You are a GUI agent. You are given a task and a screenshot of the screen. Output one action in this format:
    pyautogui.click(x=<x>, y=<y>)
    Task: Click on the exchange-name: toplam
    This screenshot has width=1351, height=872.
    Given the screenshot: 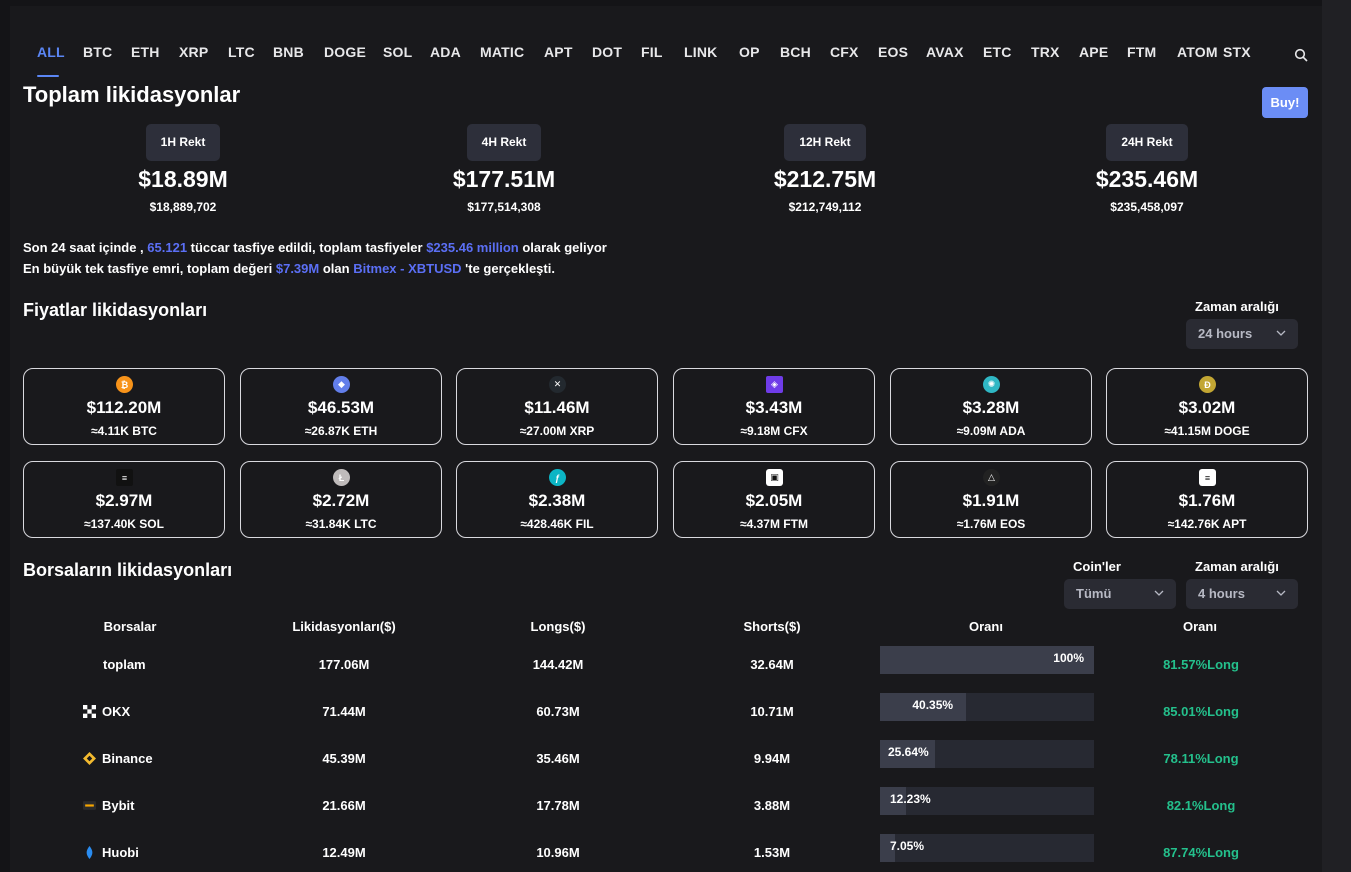 What is the action you would take?
    pyautogui.click(x=124, y=664)
    